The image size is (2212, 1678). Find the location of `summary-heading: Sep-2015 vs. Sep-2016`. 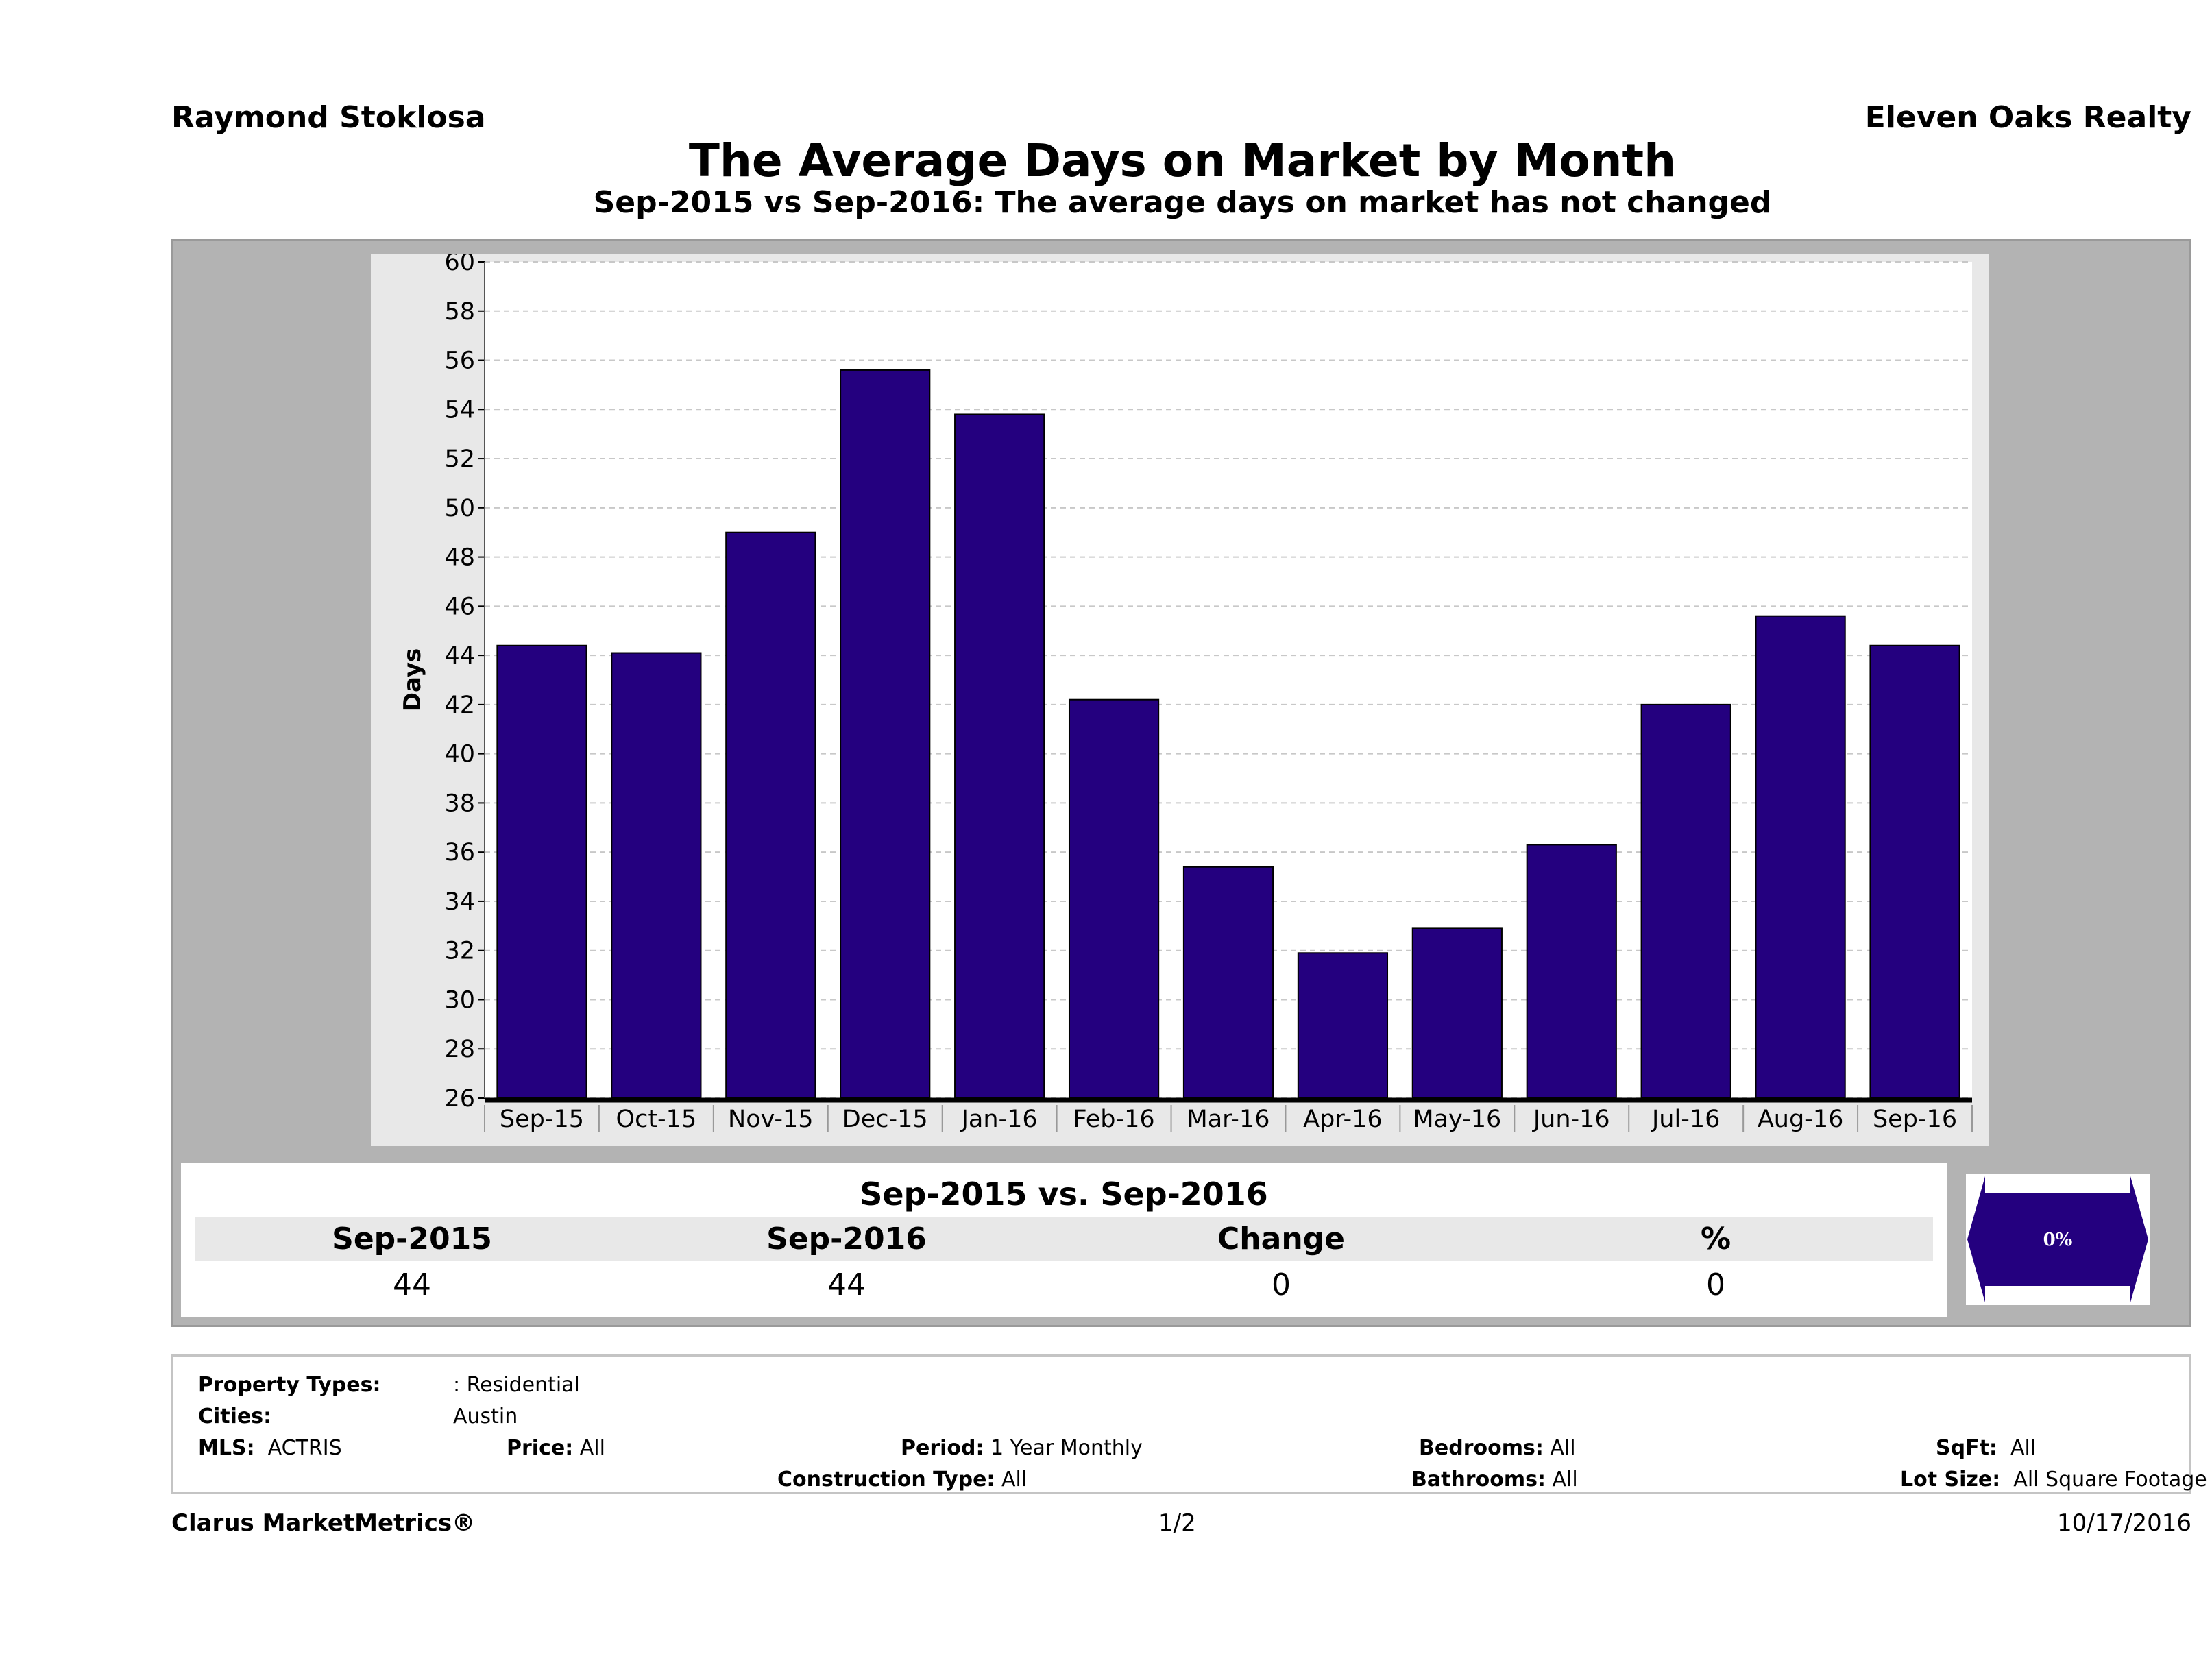

summary-heading: Sep-2015 vs. Sep-2016 is located at coordinates (1064, 1194).